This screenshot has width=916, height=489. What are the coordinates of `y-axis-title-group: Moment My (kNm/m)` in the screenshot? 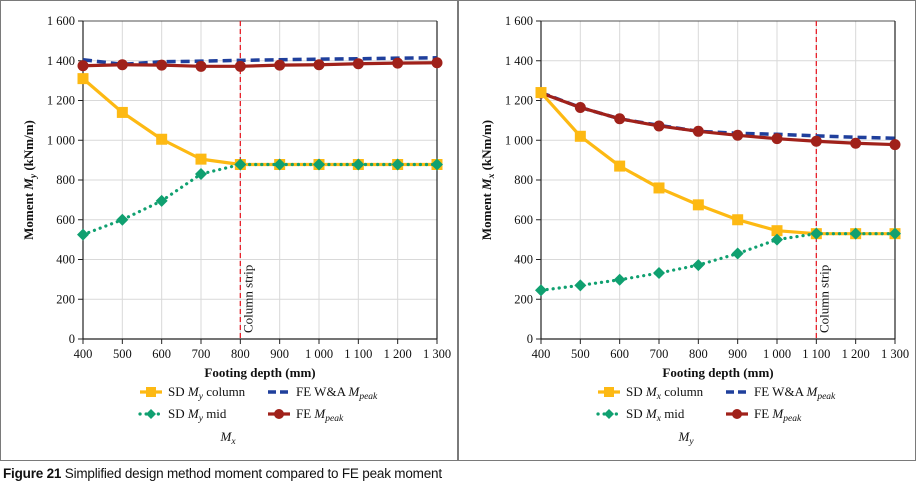 It's located at (30, 180).